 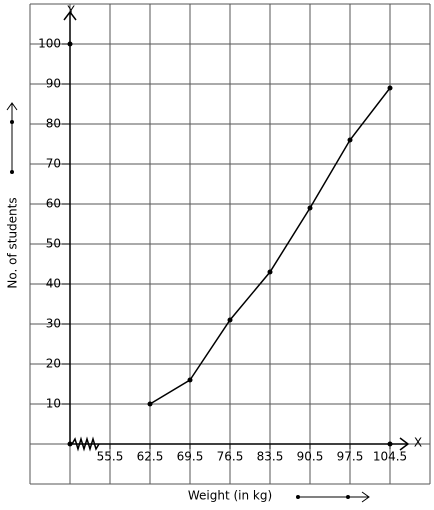 What do you see at coordinates (270, 457) in the screenshot?
I see `x-tick-label: 83.5` at bounding box center [270, 457].